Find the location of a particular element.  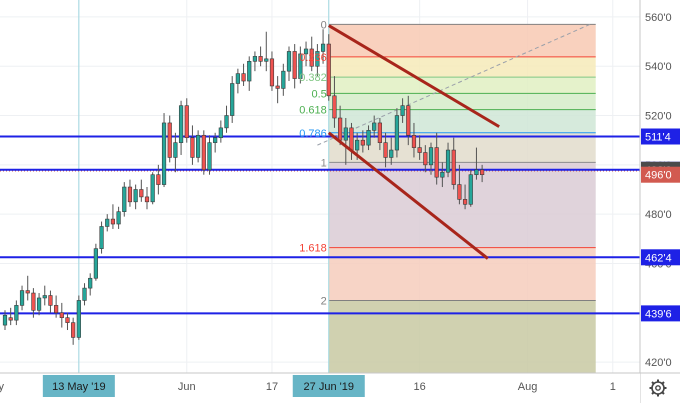

x-tick-label: 1 is located at coordinates (613, 387).